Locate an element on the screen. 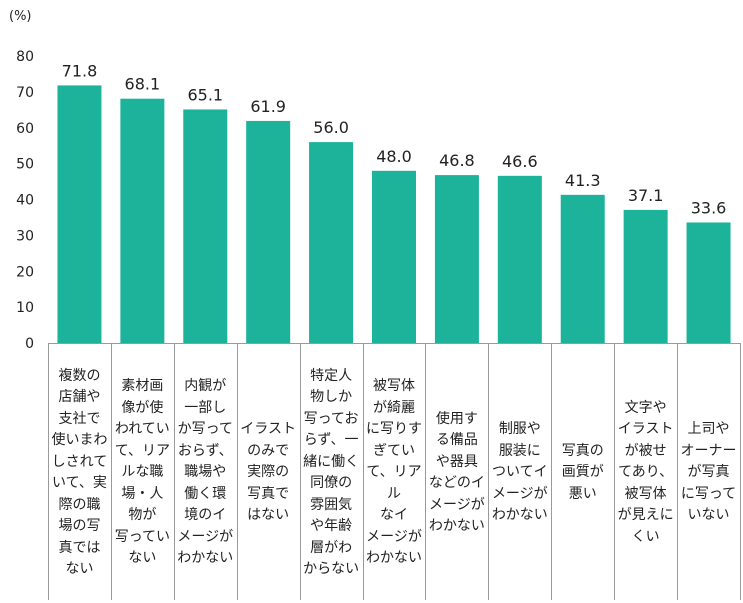 The width and height of the screenshot is (743, 603). bar-value-label: 46.8 is located at coordinates (457, 160).